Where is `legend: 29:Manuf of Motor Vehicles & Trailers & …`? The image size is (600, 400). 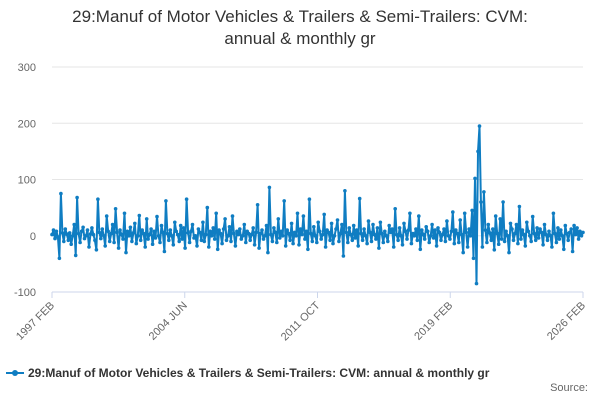
legend: 29:Manuf of Motor Vehicles & Trailers & … is located at coordinates (247, 373).